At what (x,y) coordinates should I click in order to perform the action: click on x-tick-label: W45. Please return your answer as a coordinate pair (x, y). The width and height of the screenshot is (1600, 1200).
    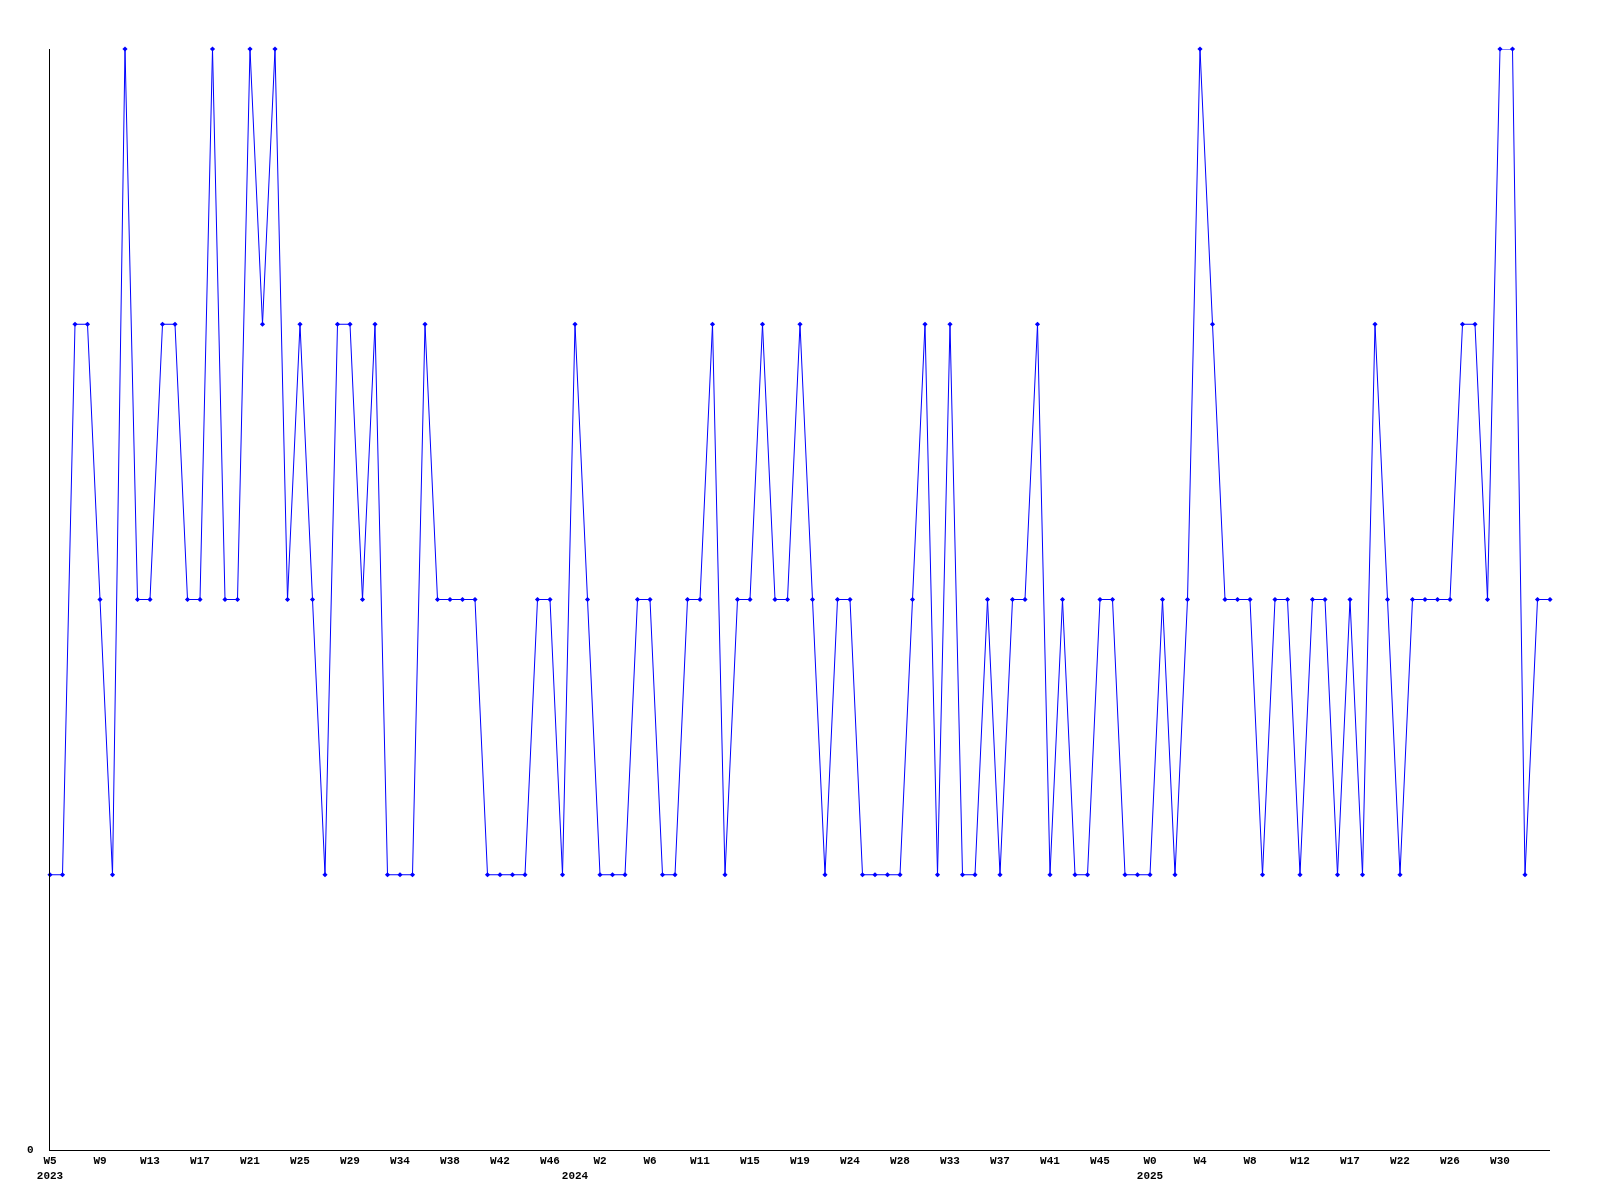
    Looking at the image, I should click on (1100, 1161).